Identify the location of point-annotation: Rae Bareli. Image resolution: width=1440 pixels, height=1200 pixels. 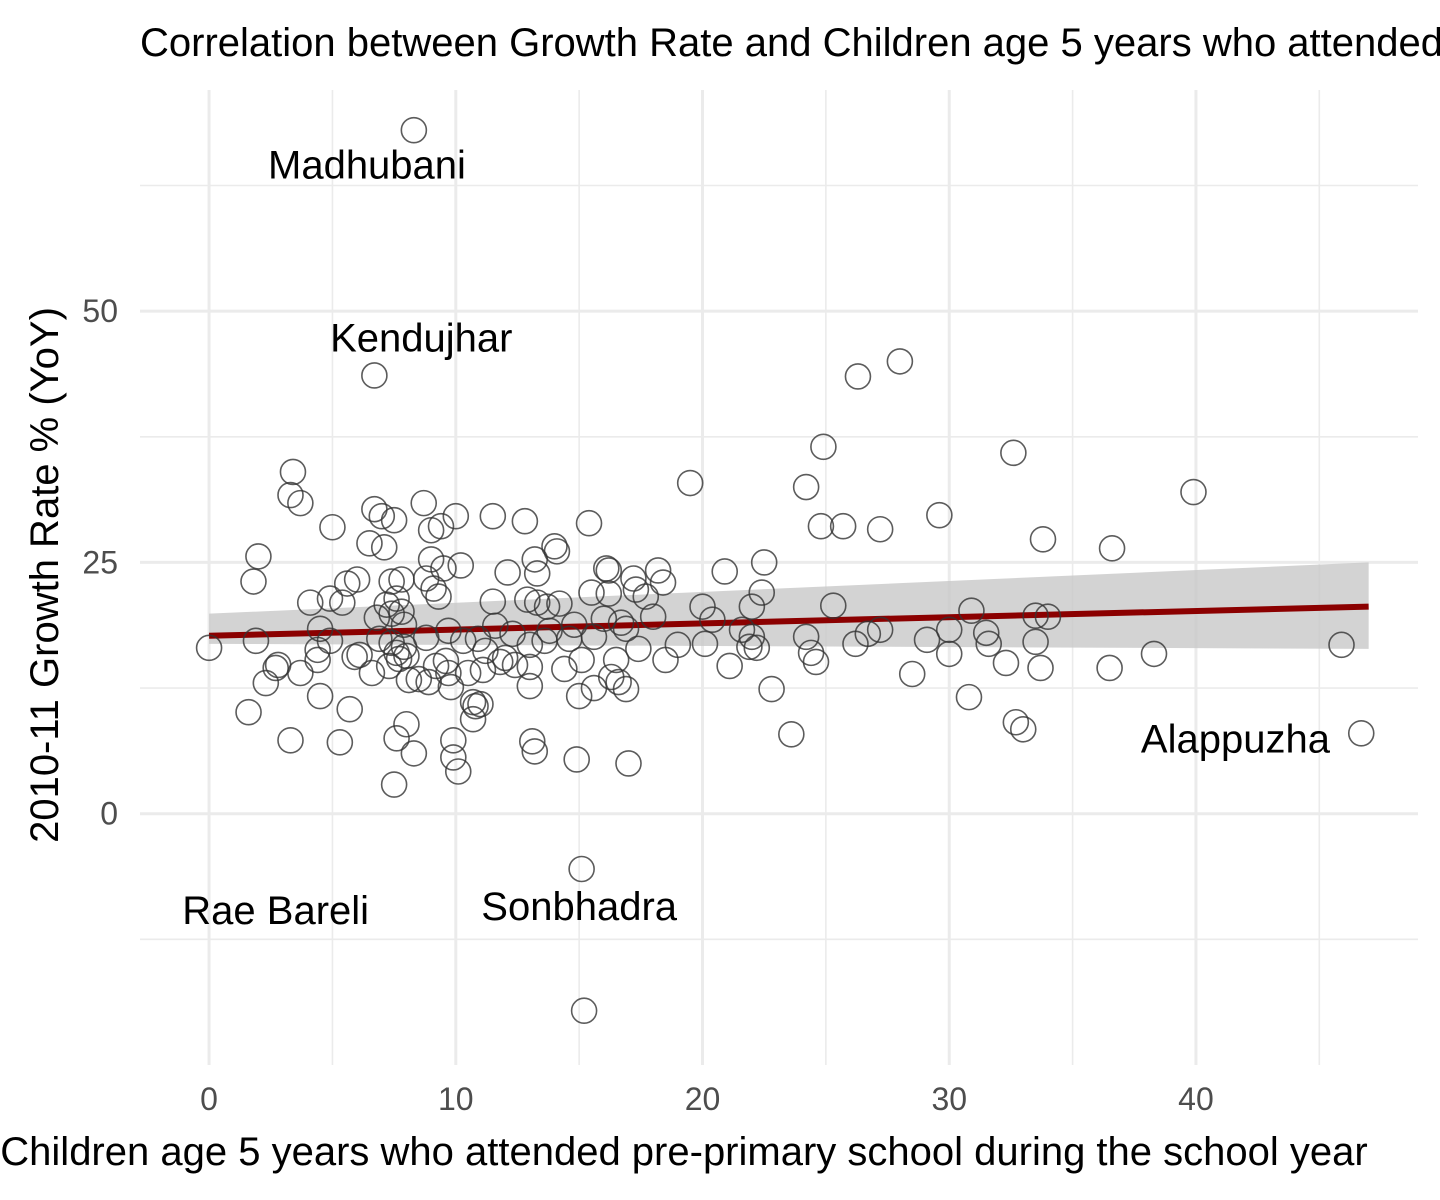
(275, 911).